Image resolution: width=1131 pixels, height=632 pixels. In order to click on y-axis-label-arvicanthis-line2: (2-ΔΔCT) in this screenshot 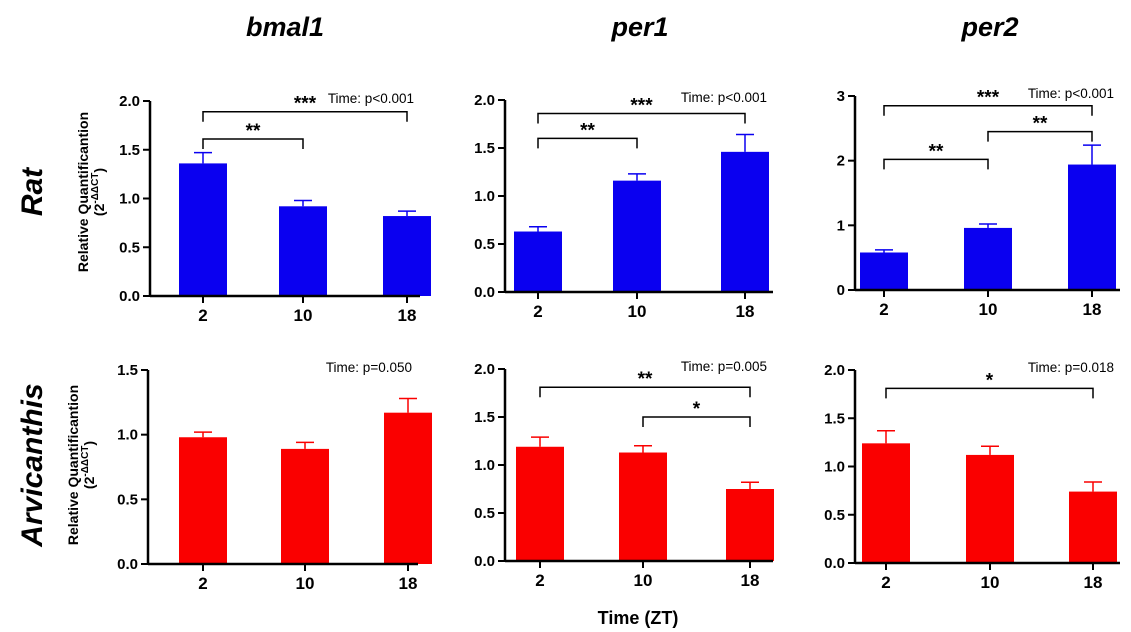, I will do `click(88, 465)`.